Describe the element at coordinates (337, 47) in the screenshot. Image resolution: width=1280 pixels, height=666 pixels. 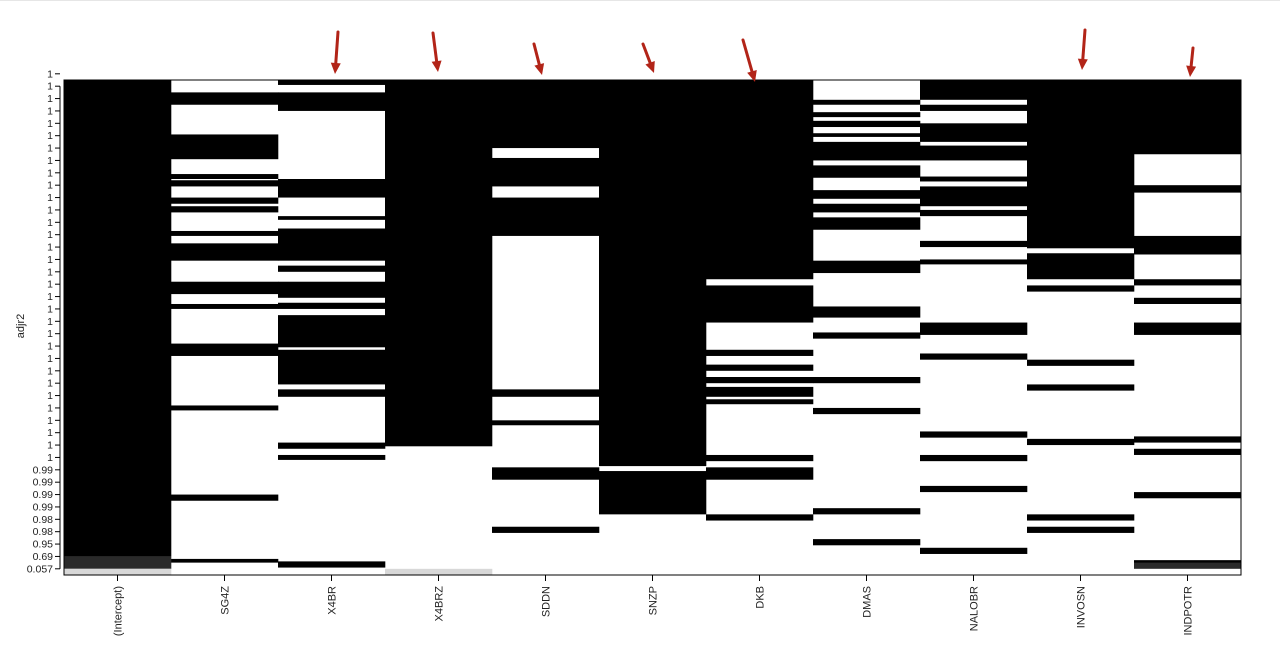
I see `arrow-x4br` at that location.